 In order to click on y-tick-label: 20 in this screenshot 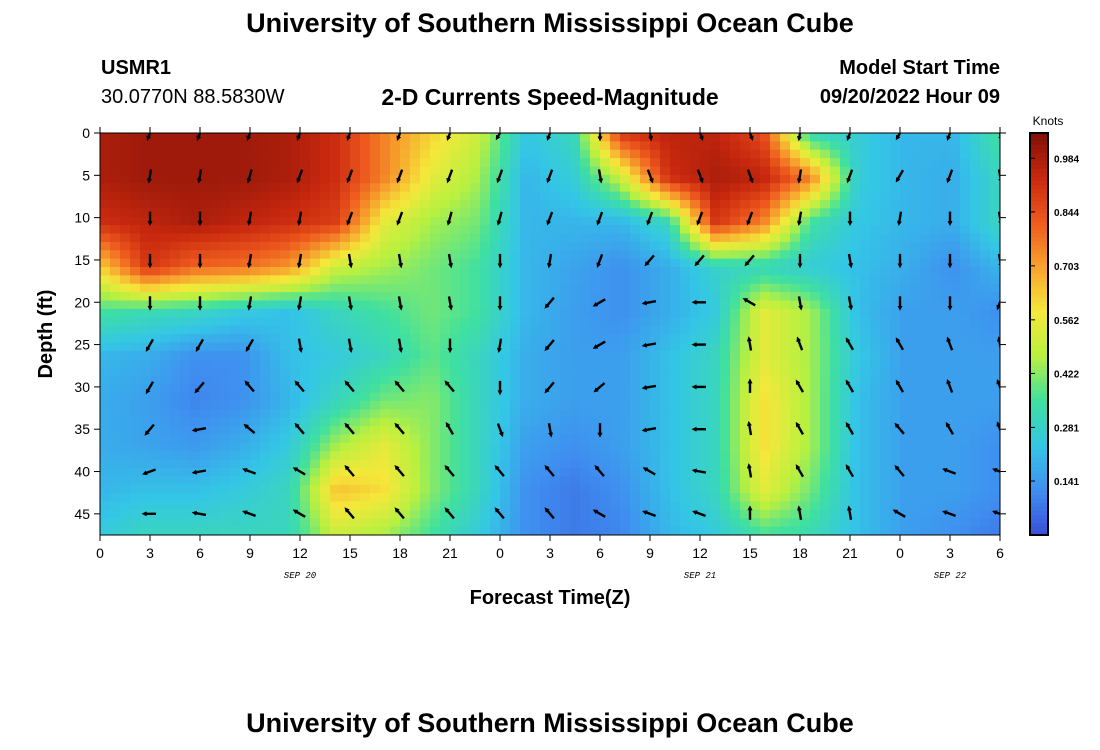, I will do `click(82, 302)`.